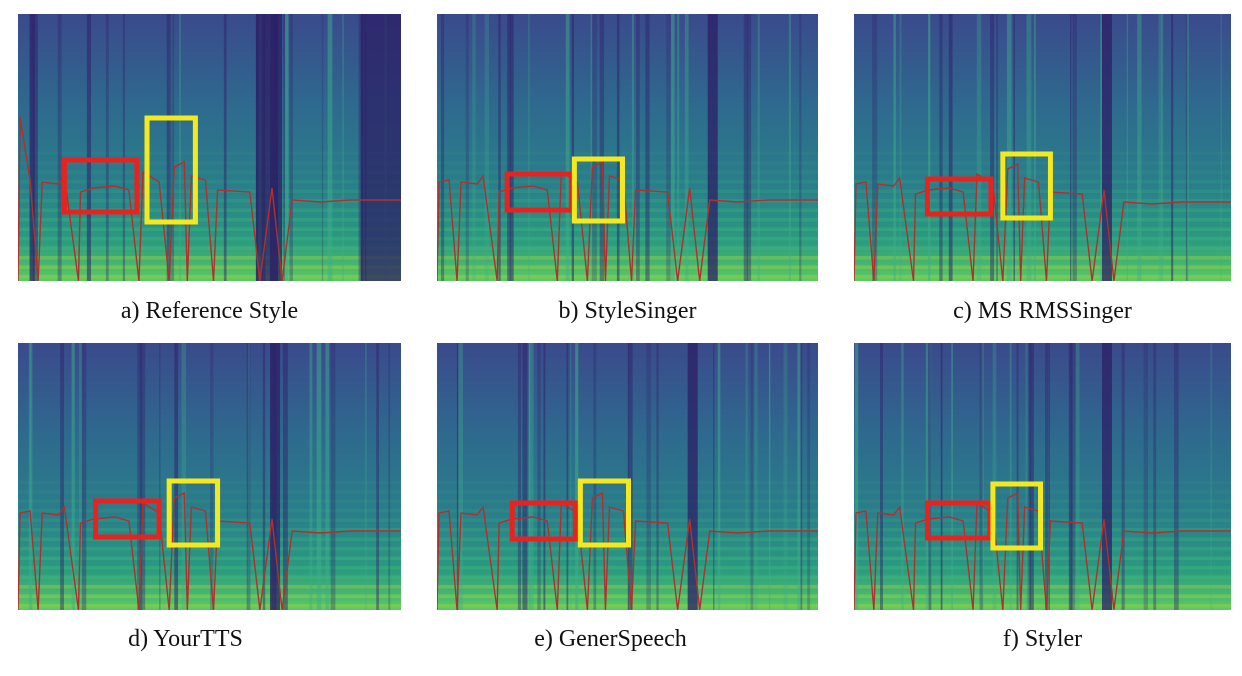 This screenshot has height=676, width=1242. What do you see at coordinates (1042, 476) in the screenshot?
I see `spectrogram-f` at bounding box center [1042, 476].